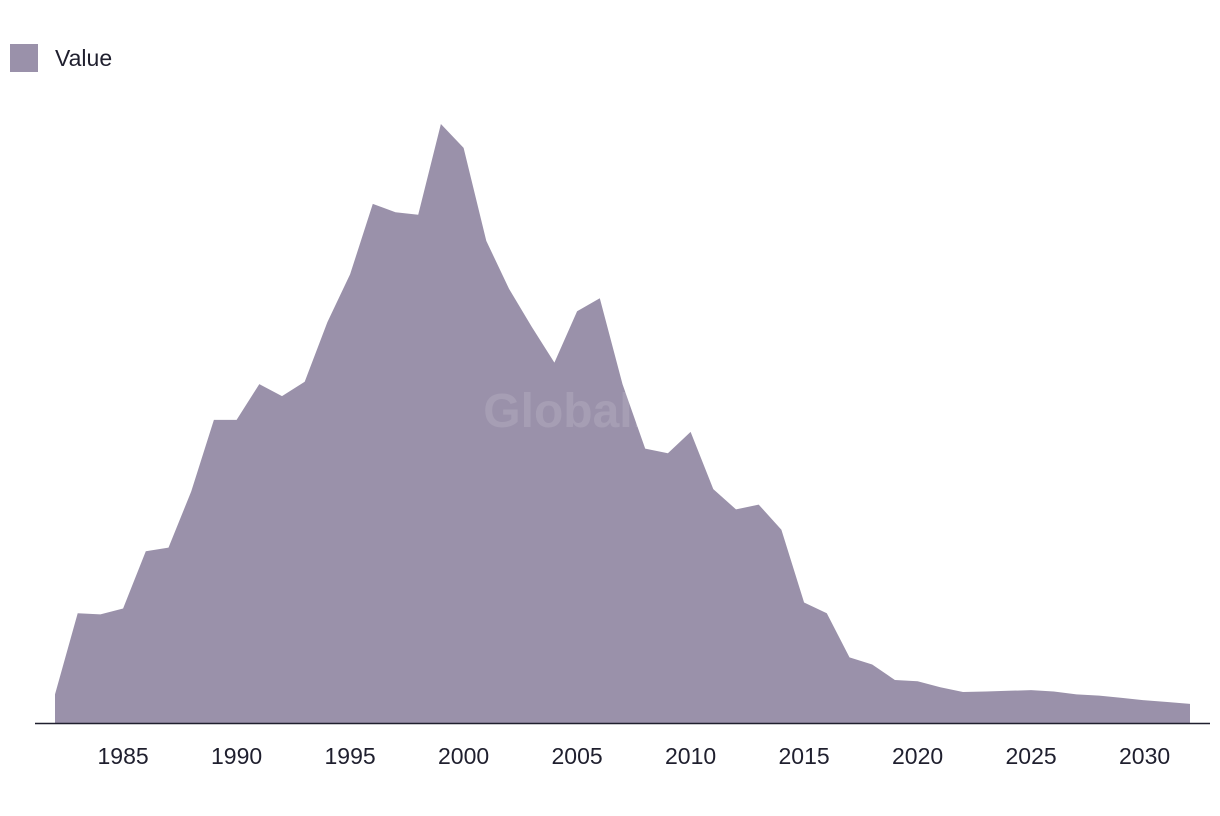 The image size is (1220, 816). I want to click on x-axis-ticks: 1985 1990 1995 2000 2005 2010 2015 2020 2025 2030, so click(634, 756).